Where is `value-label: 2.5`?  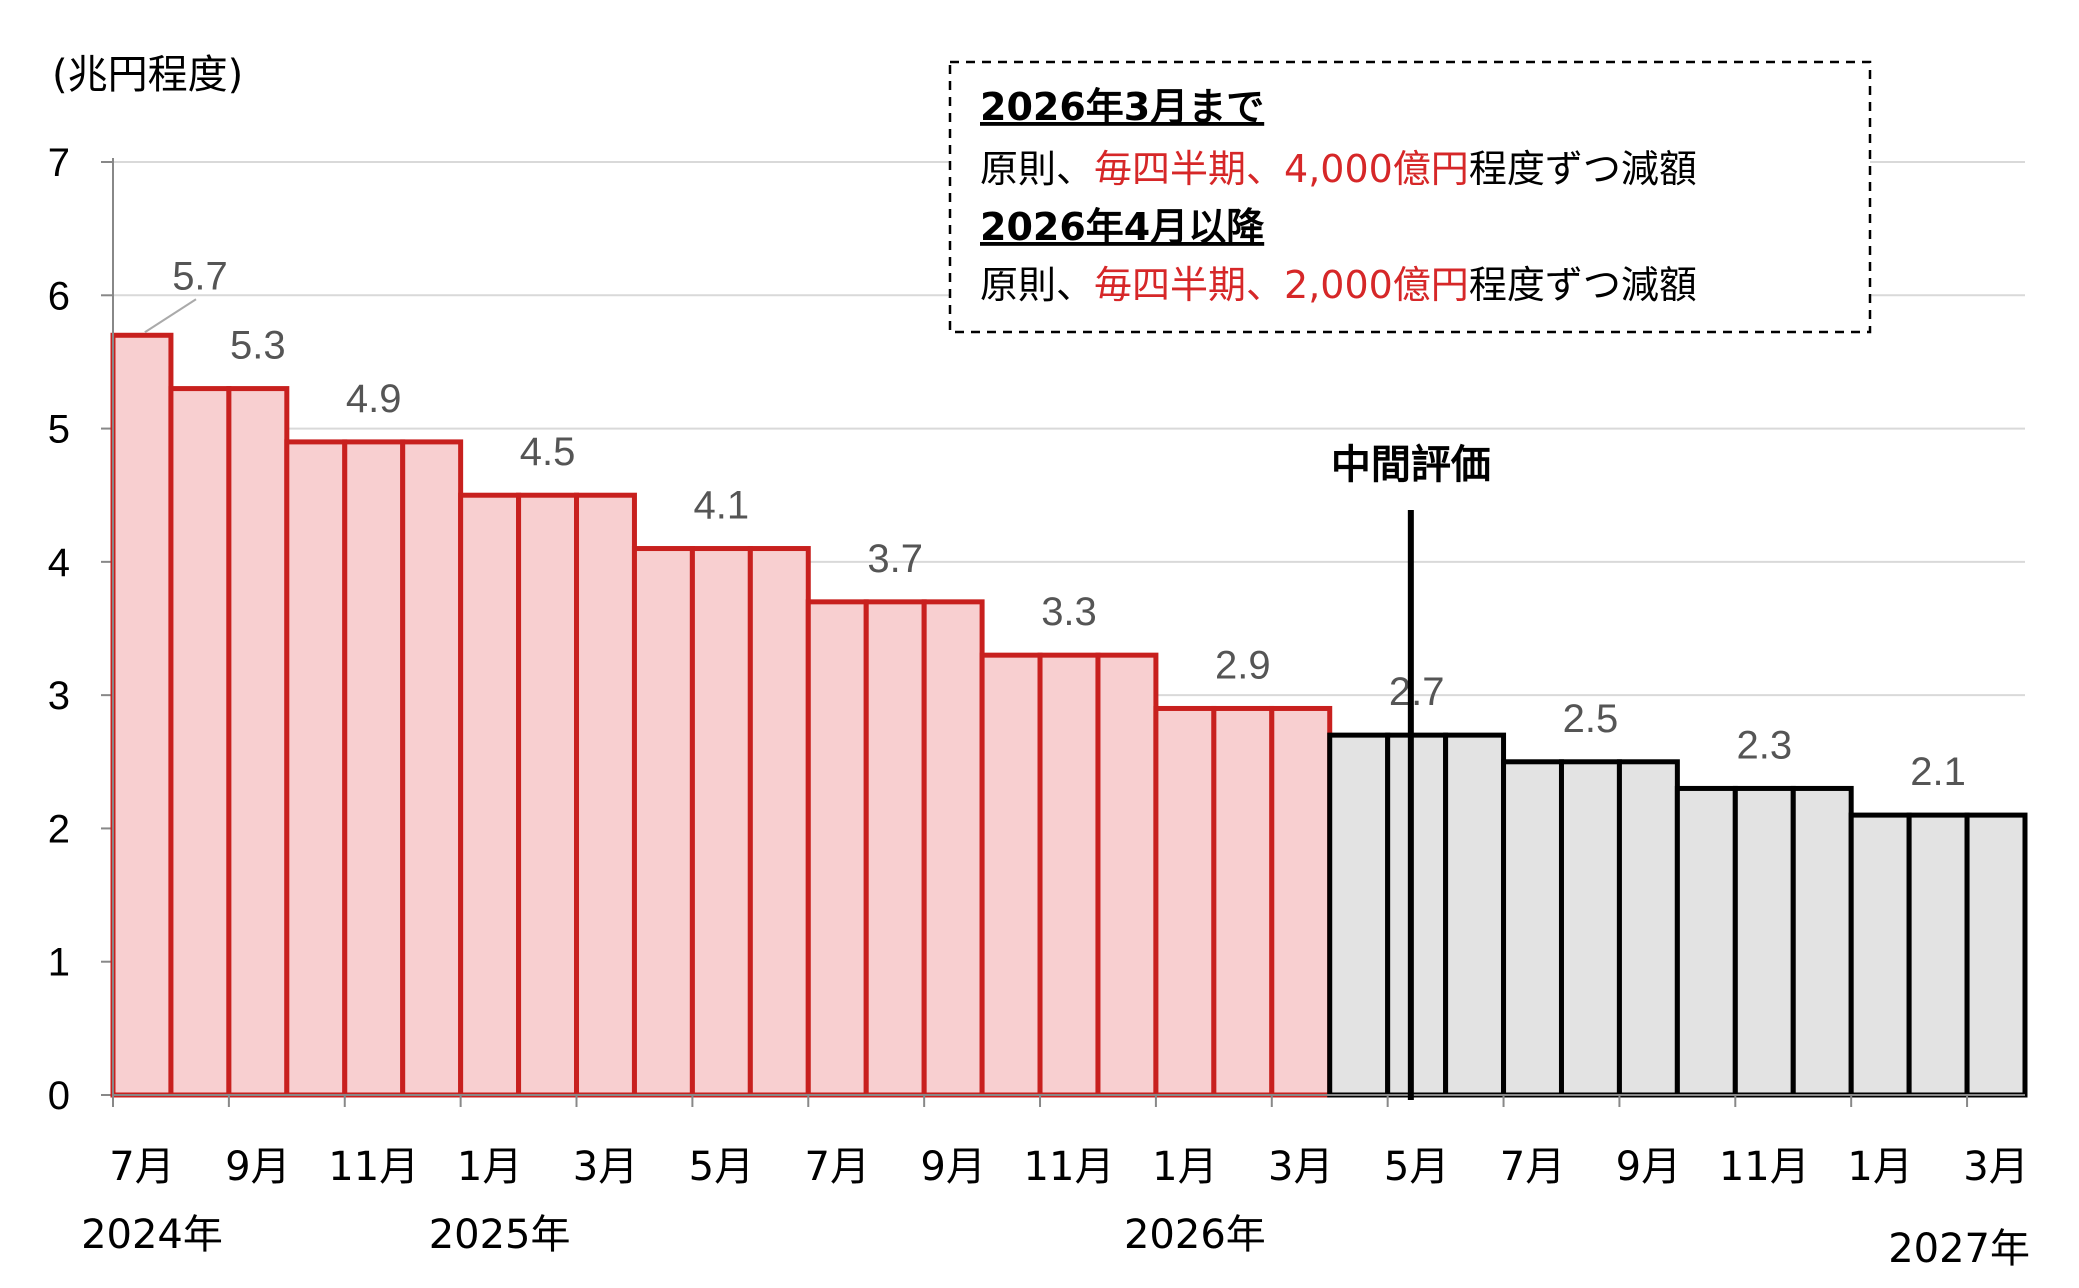 value-label: 2.5 is located at coordinates (1591, 719).